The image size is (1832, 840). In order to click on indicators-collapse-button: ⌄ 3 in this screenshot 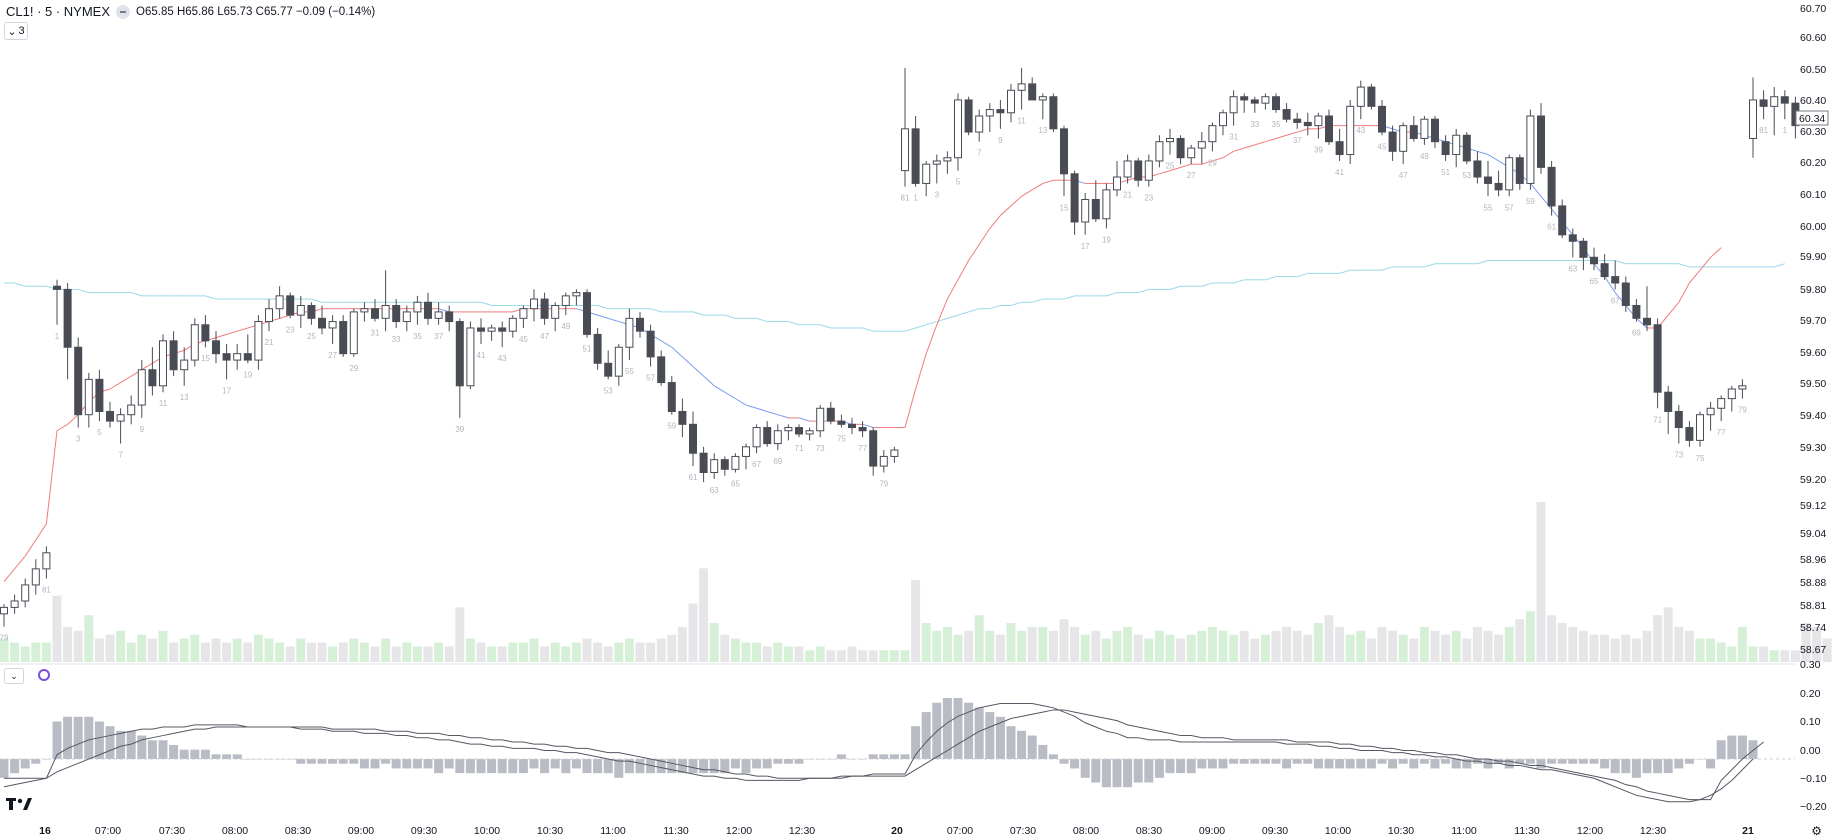, I will do `click(16, 31)`.